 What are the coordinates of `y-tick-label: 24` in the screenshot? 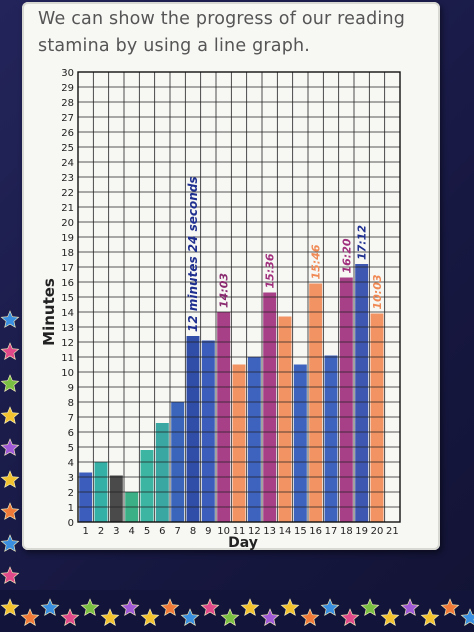 It's located at (67, 163).